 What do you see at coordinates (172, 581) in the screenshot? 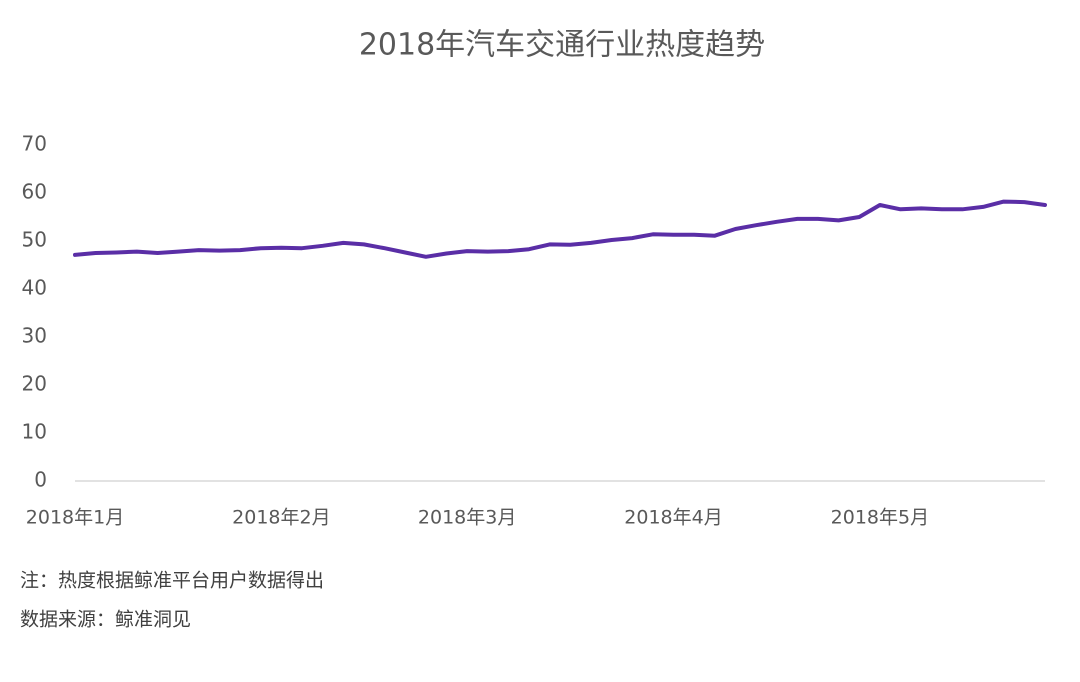
I see `note: 注：热度根据鲸准平台用户数据得出` at bounding box center [172, 581].